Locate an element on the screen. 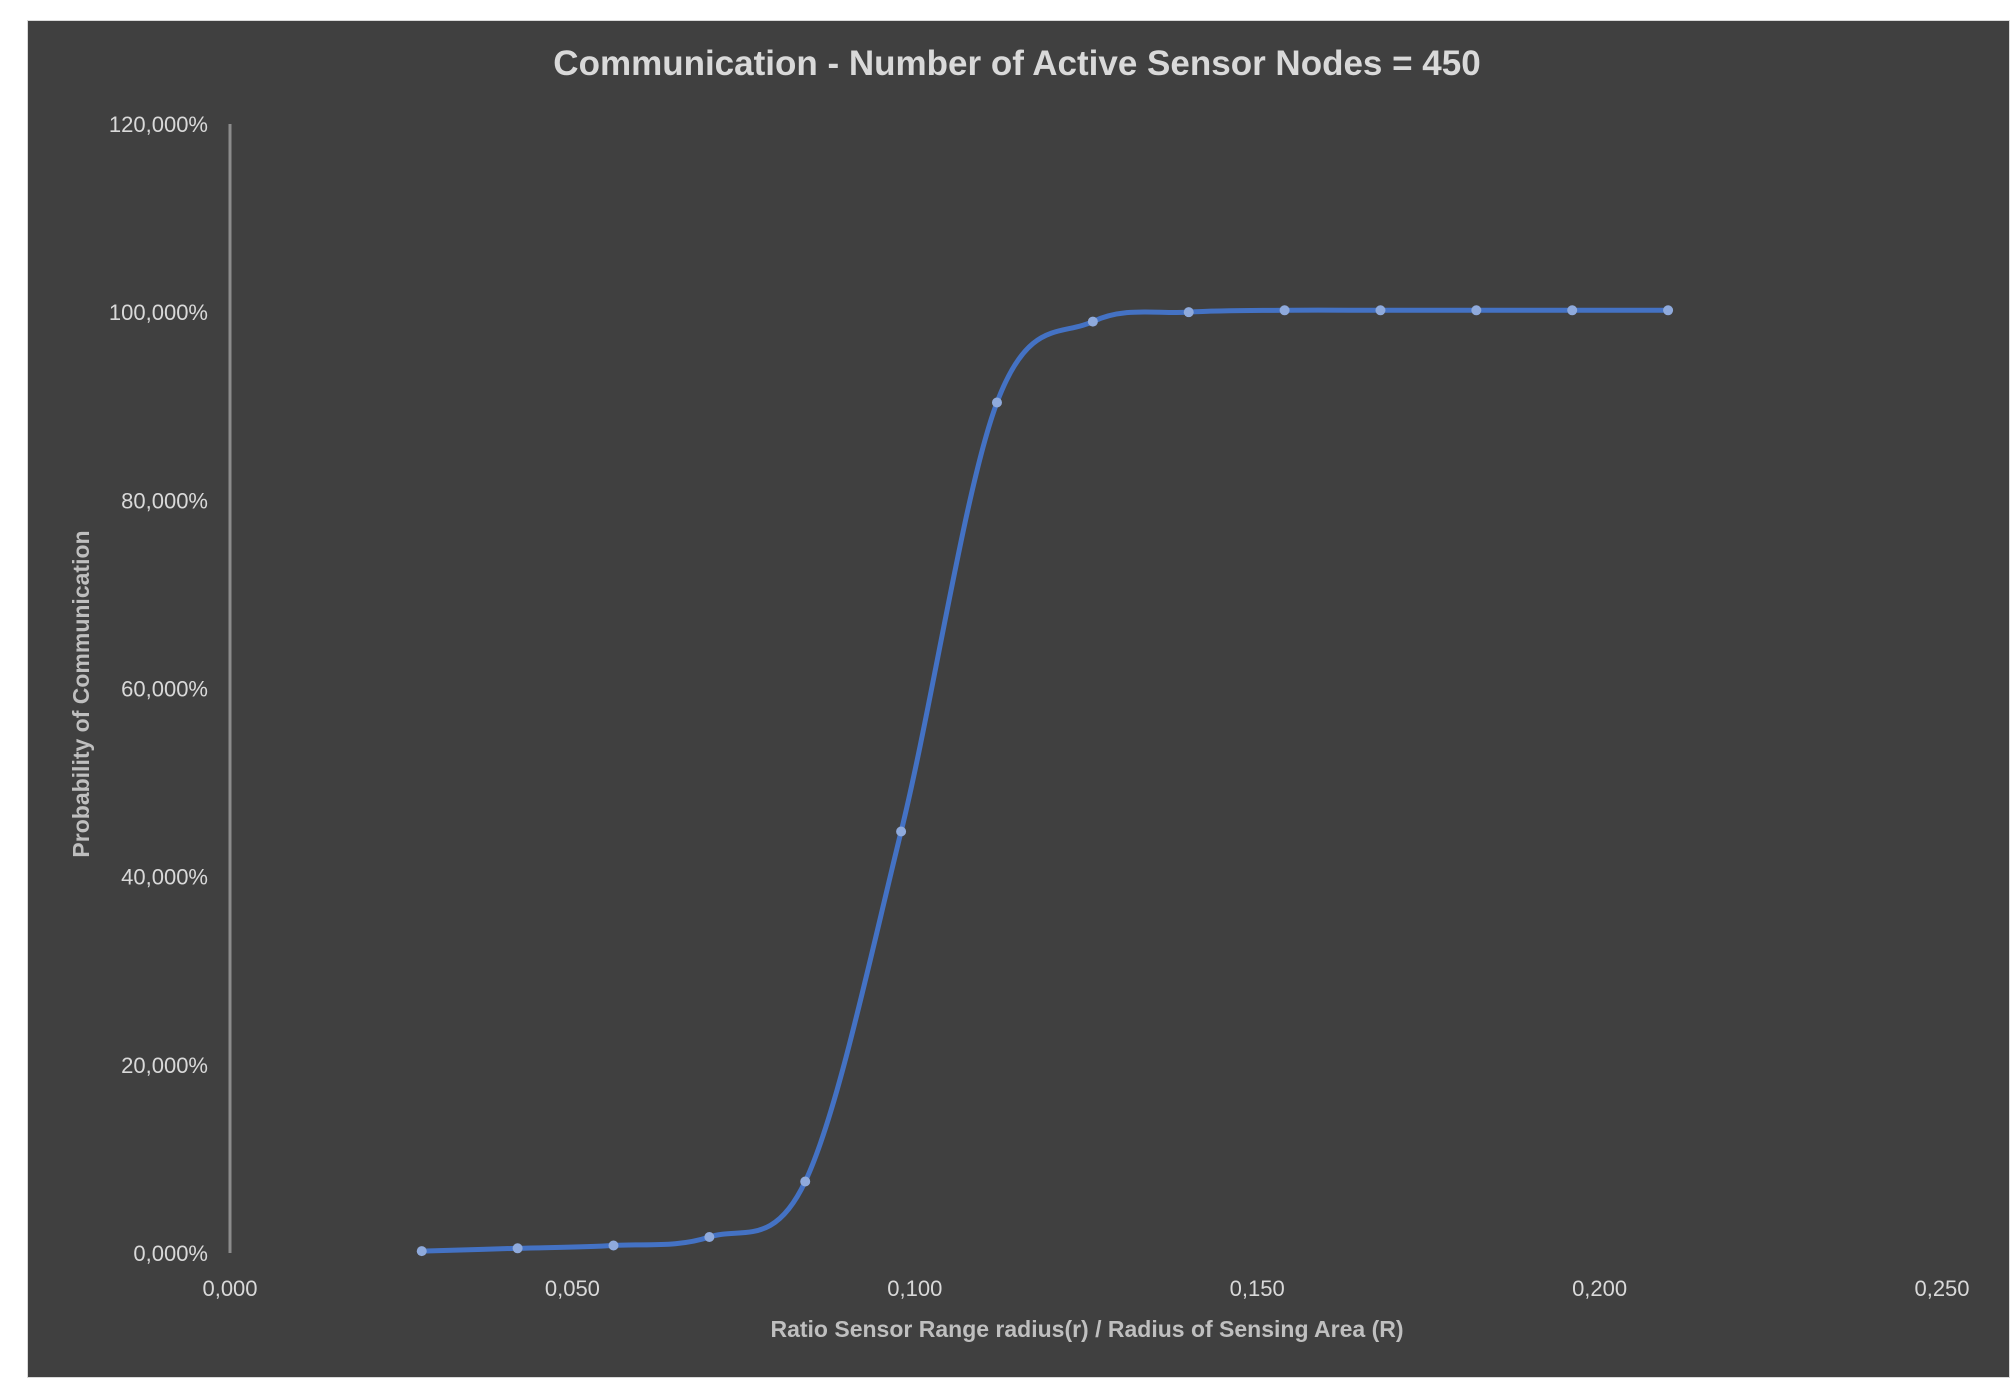 Image resolution: width=2015 pixels, height=1397 pixels. y-tick-label: 60,000% is located at coordinates (164, 689).